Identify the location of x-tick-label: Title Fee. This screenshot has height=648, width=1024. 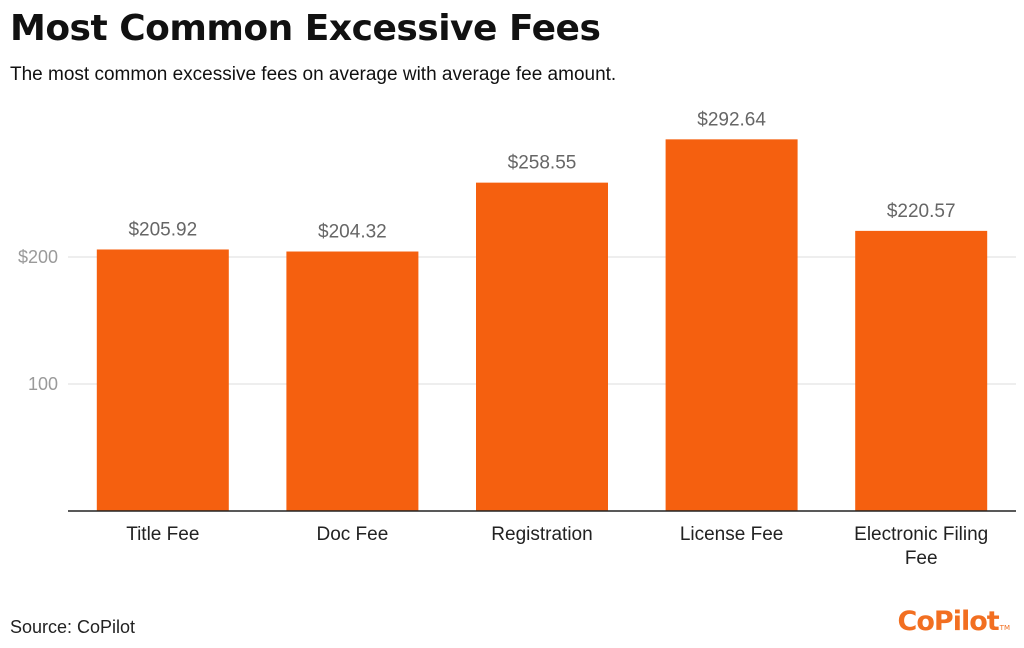
(162, 534).